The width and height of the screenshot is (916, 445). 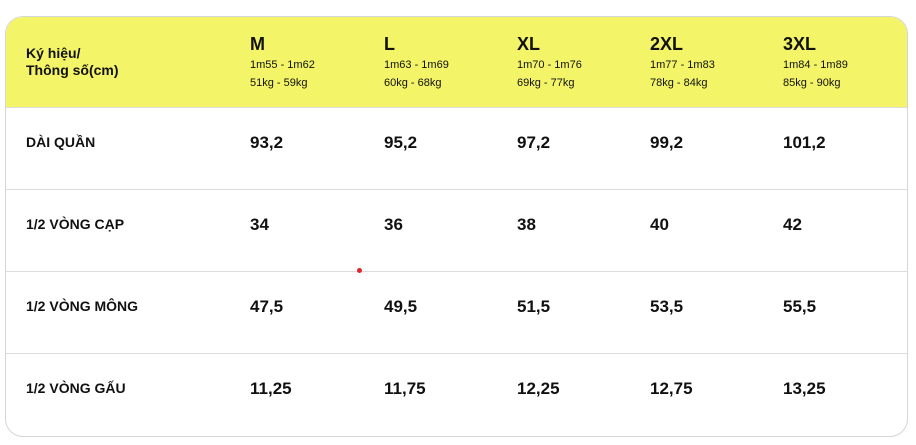 I want to click on table-cell: 40, so click(x=710, y=230).